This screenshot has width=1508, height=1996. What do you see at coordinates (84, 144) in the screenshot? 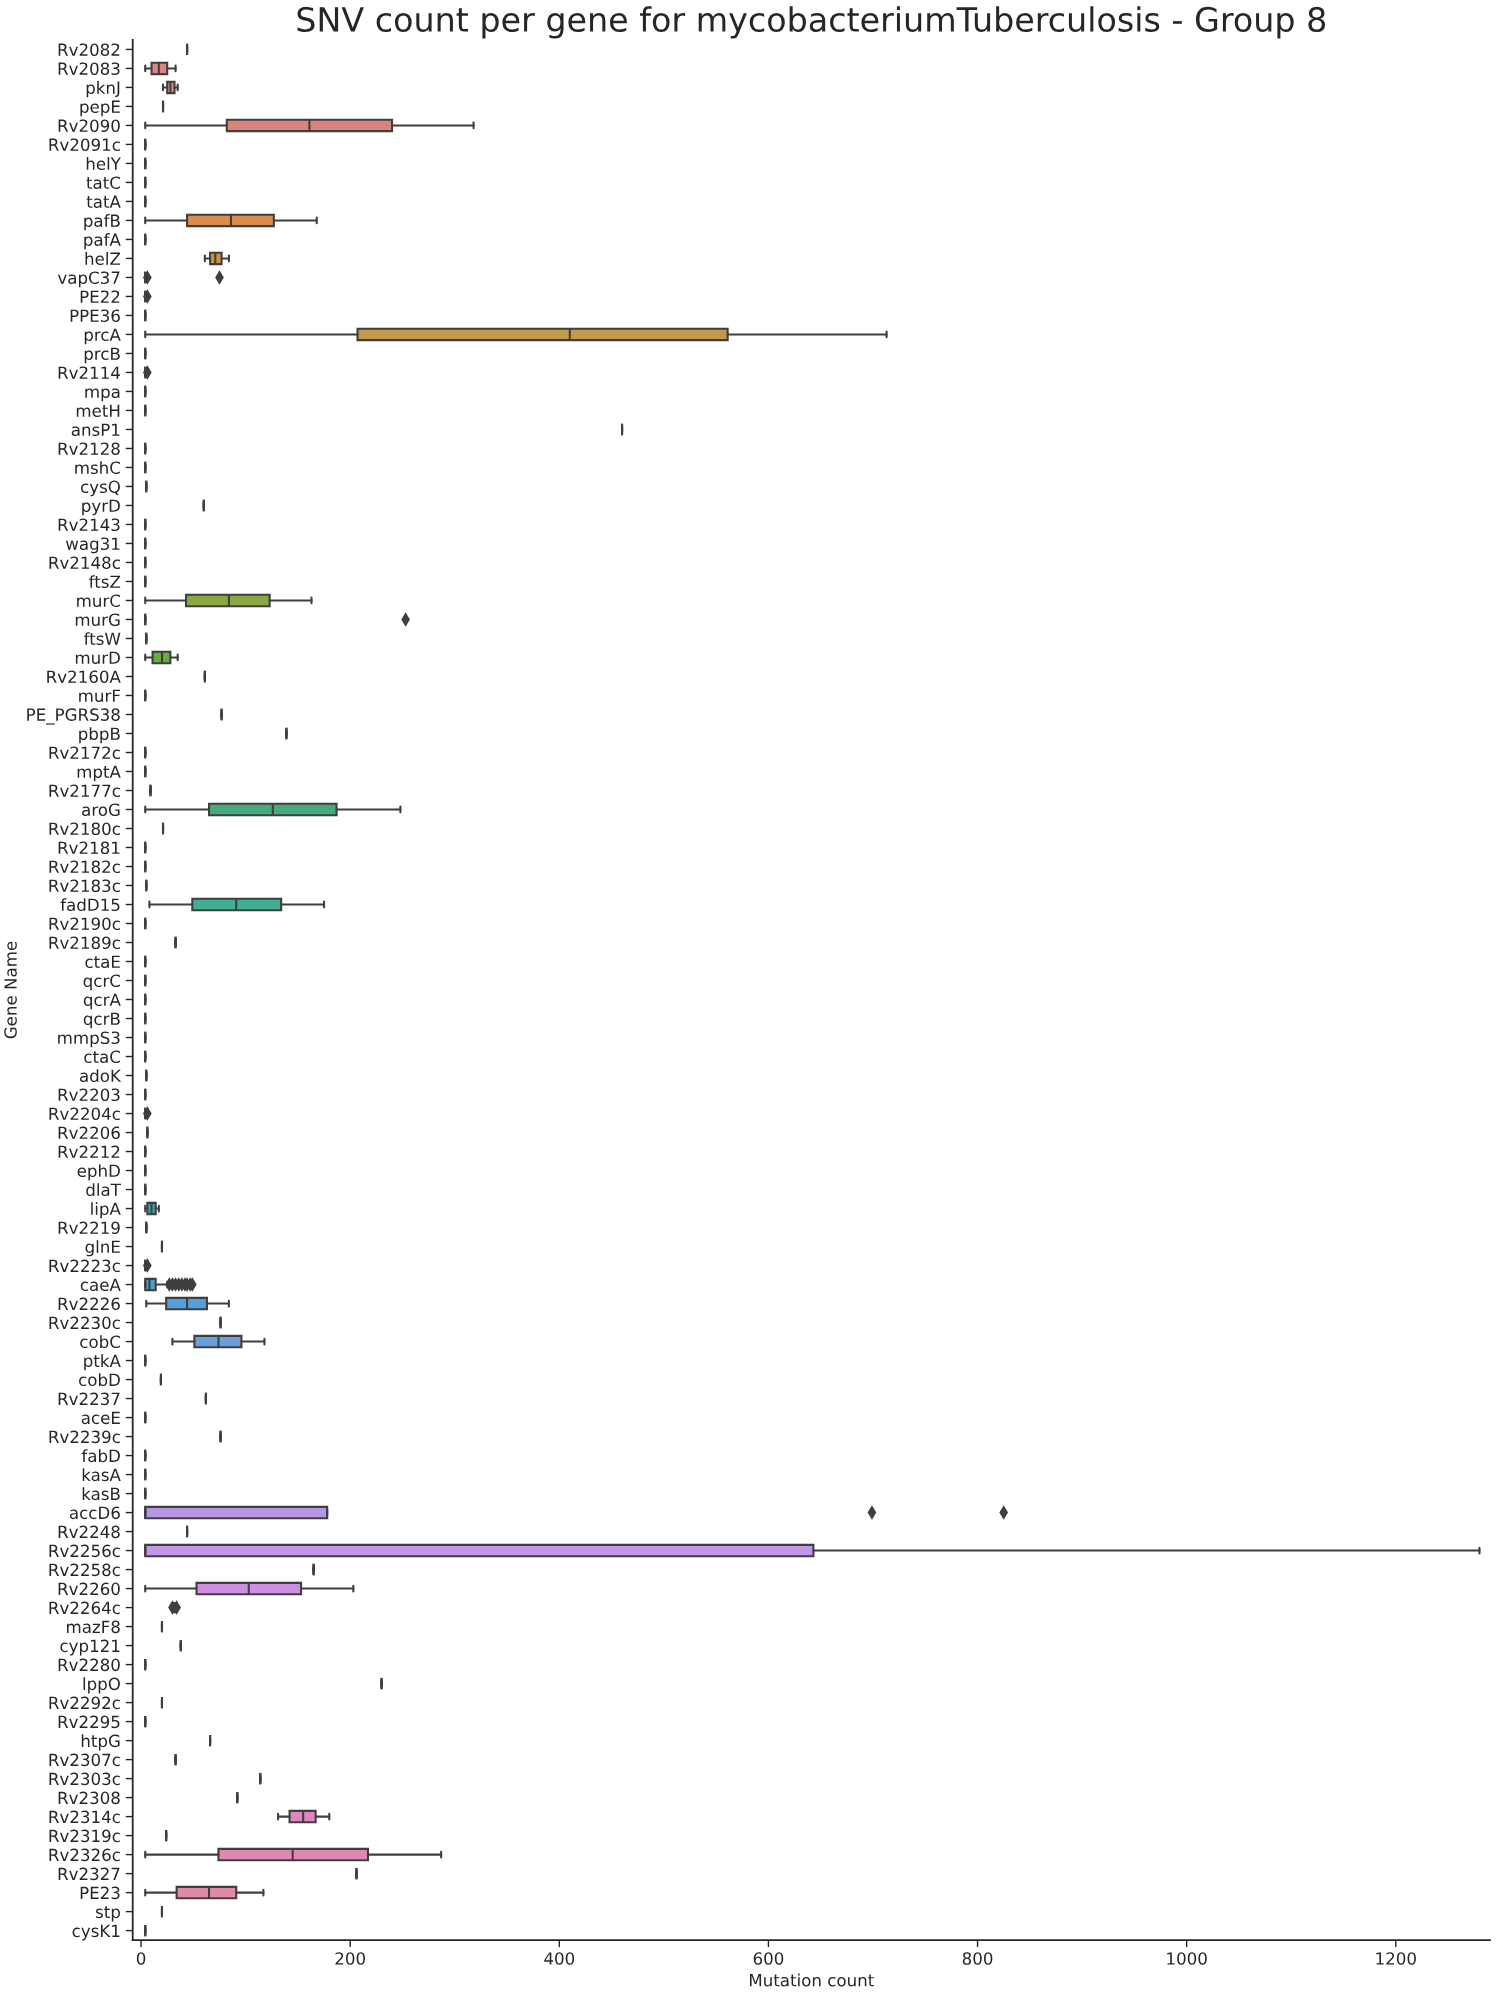
I see `y-tick-label: Rv2091c` at bounding box center [84, 144].